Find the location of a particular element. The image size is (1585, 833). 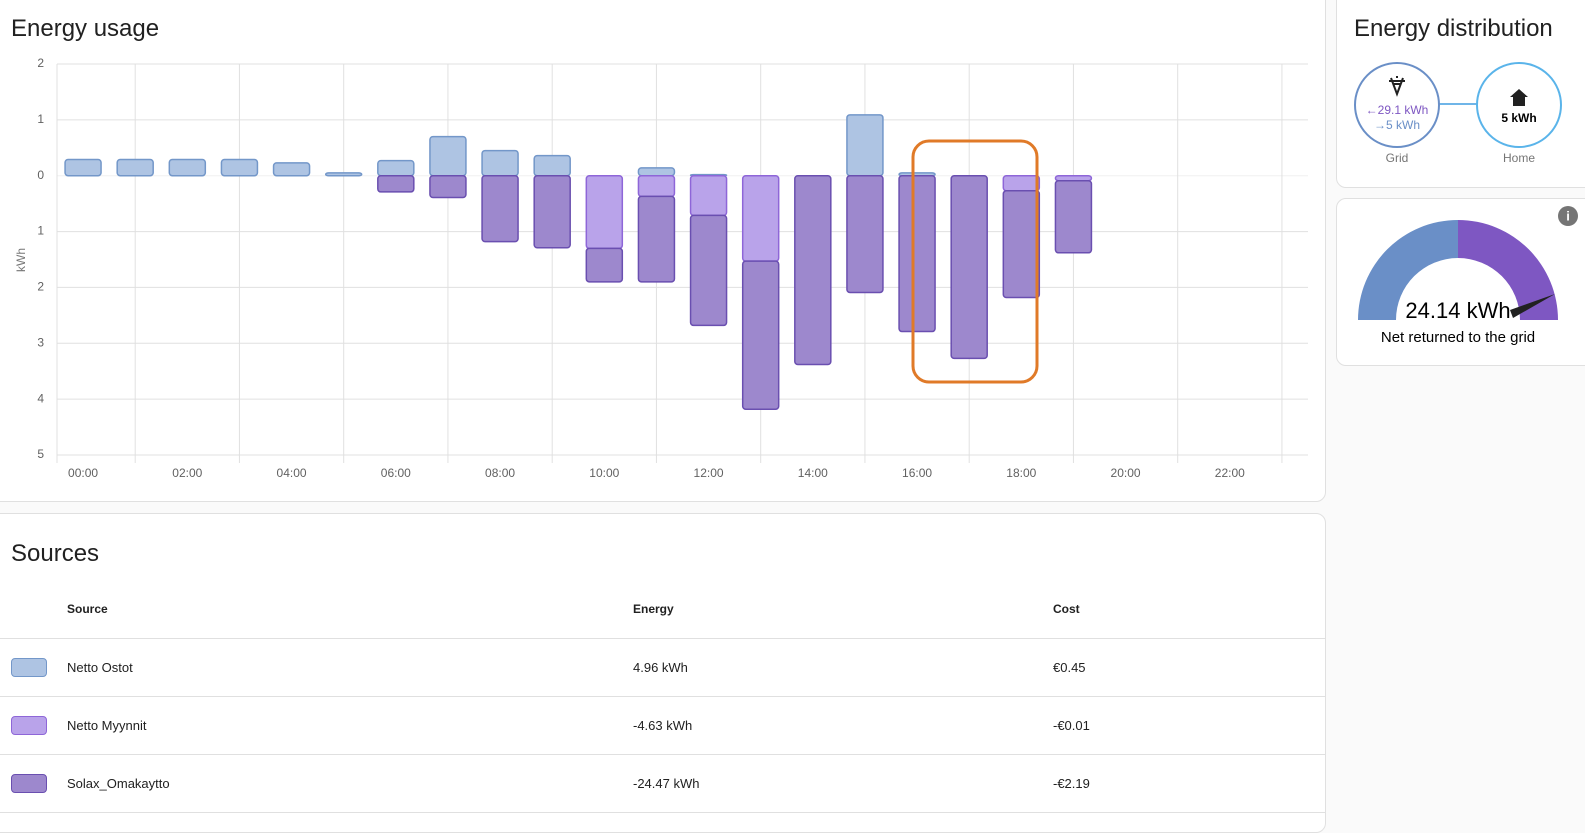

cell: -4.63 kWh is located at coordinates (842, 725).